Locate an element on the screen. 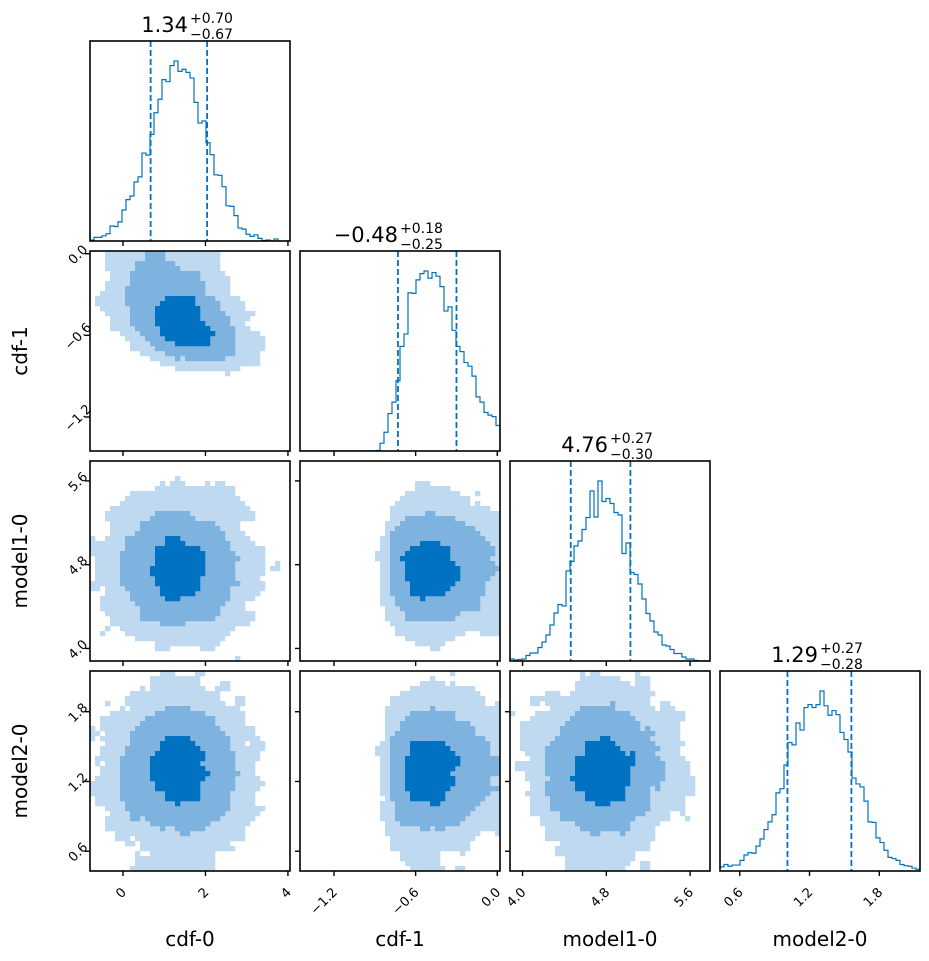 The width and height of the screenshot is (929, 961). panel-title-minus: −0.30 is located at coordinates (631, 455).